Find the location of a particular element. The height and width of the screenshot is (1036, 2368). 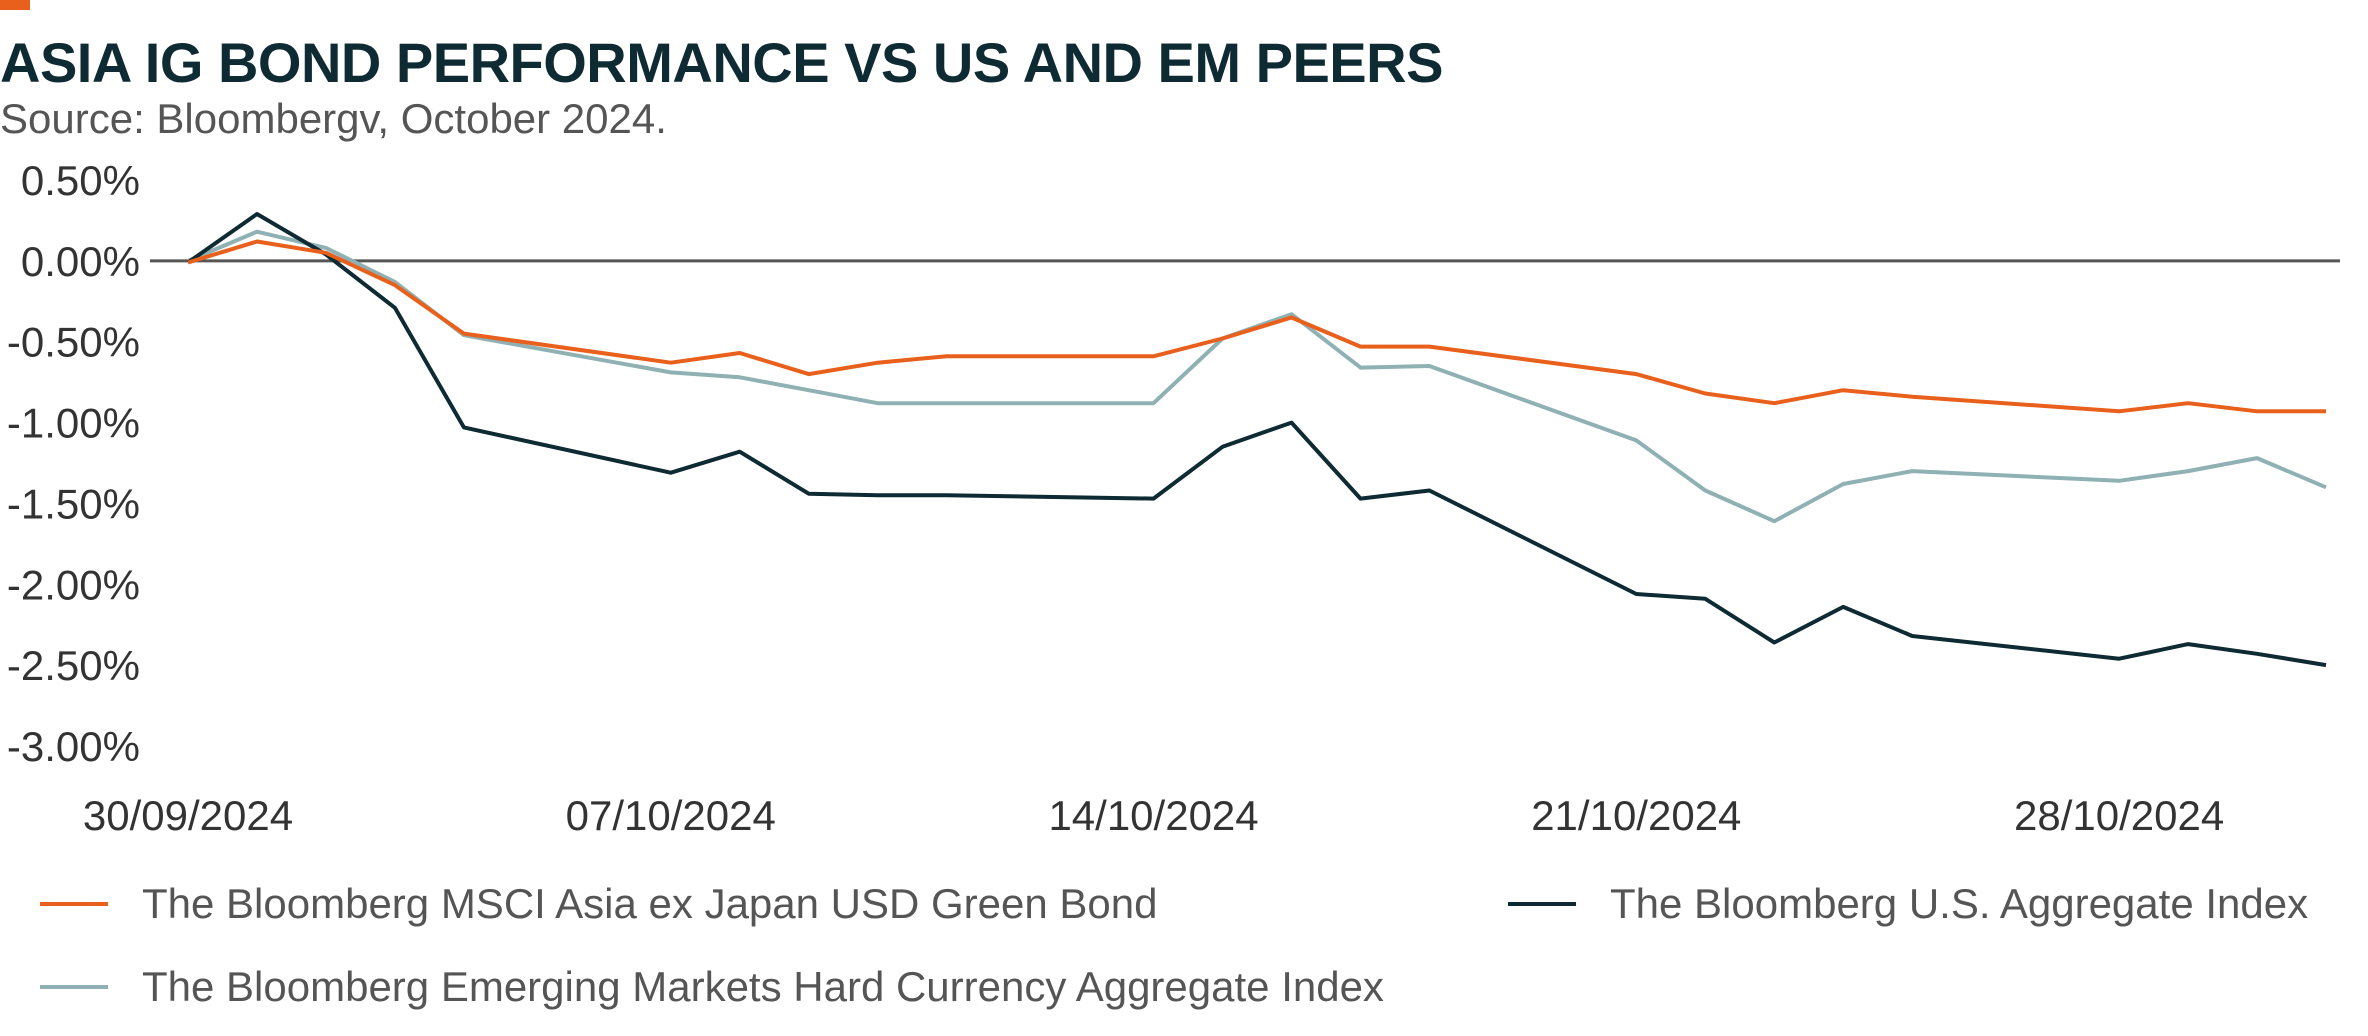

accent-bar is located at coordinates (15, 5).